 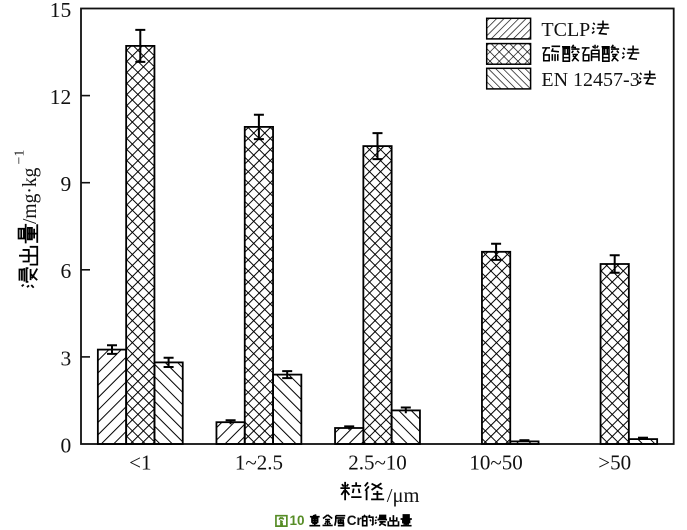 What do you see at coordinates (297, 520) in the screenshot?
I see `svg-text: 10` at bounding box center [297, 520].